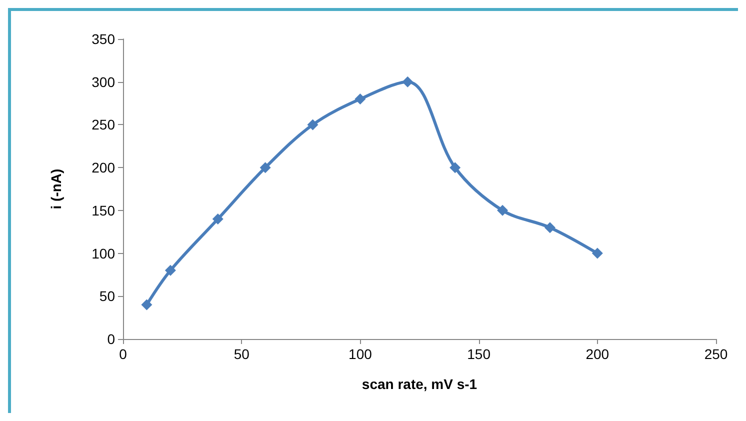  I want to click on x-tick-label: 0, so click(123, 354).